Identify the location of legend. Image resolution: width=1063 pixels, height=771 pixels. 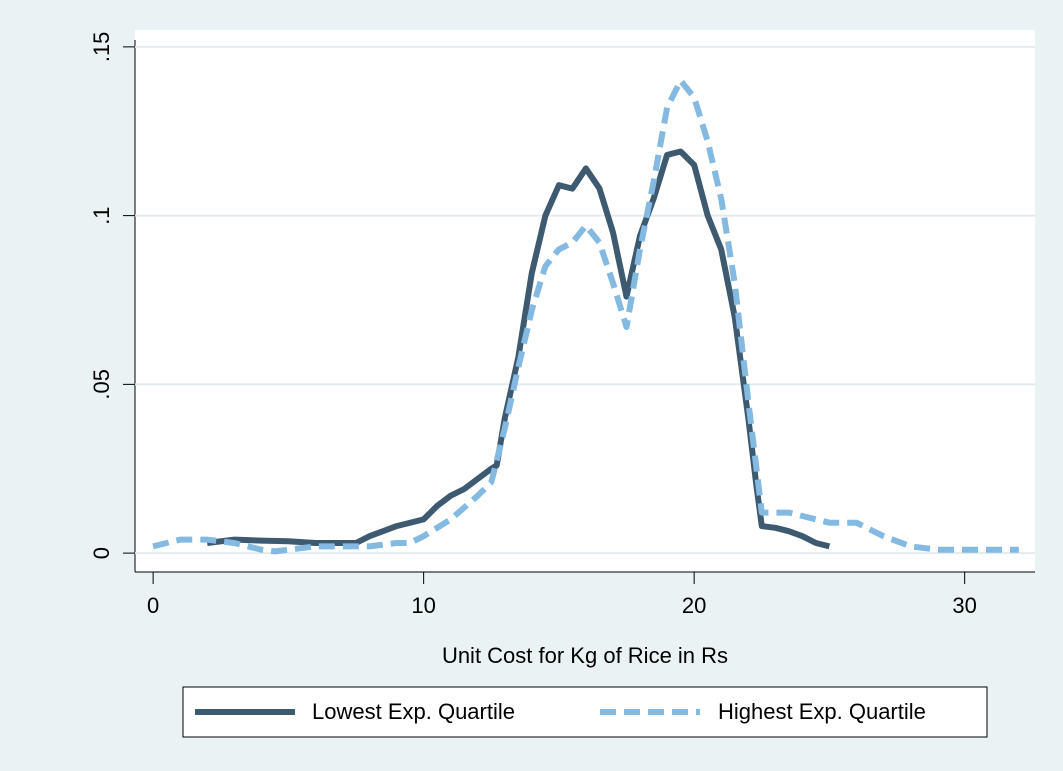
(585, 712).